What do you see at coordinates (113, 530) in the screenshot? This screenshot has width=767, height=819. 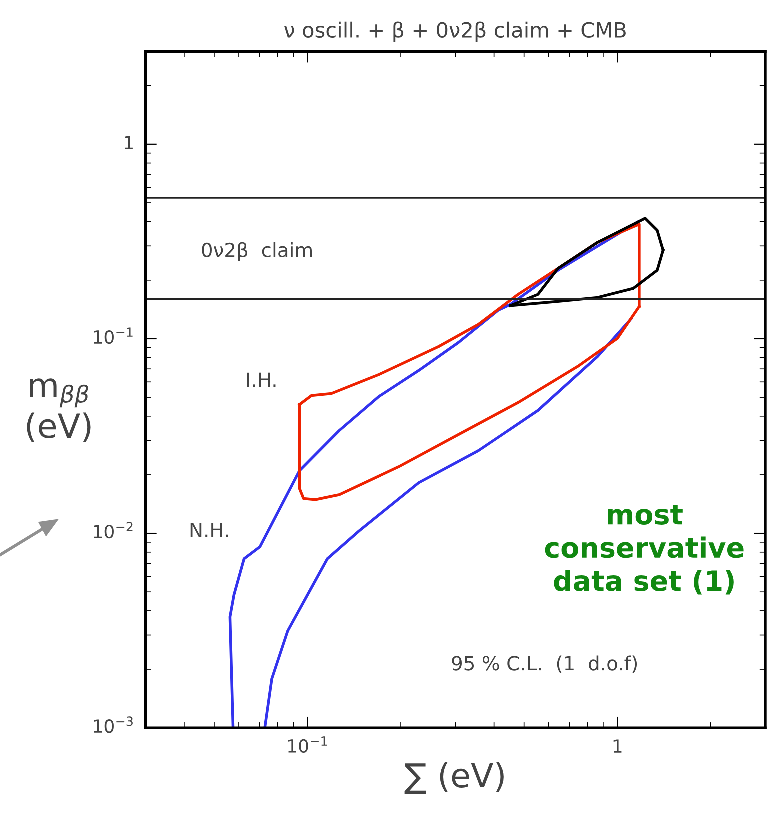 I see `y-tick-label: 10$^{−2}$` at bounding box center [113, 530].